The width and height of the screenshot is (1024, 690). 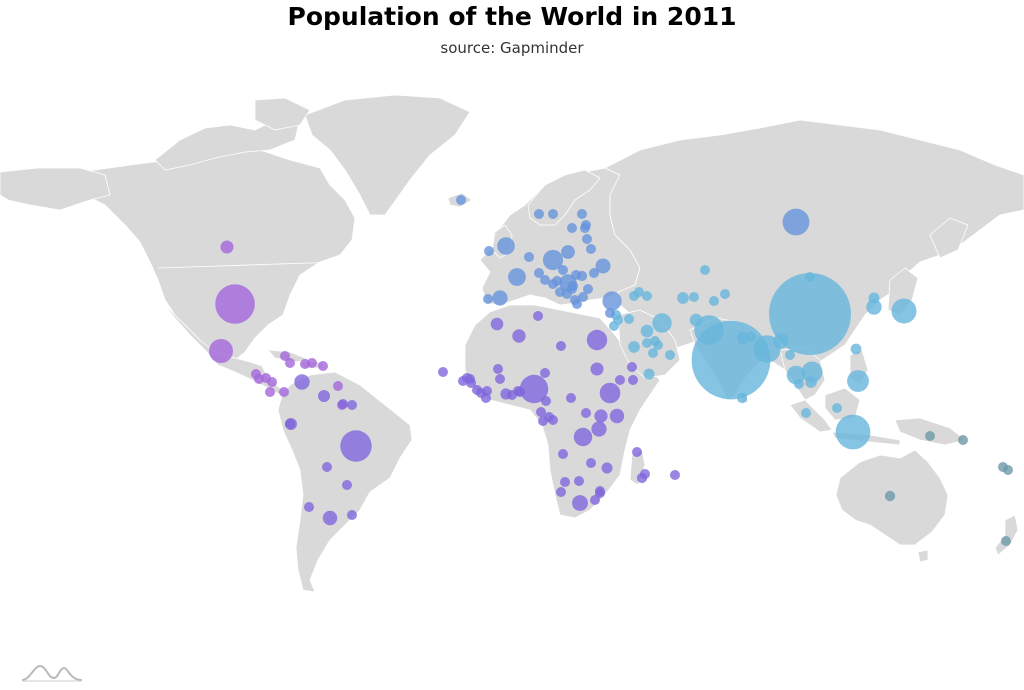 What do you see at coordinates (714, 301) in the screenshot?
I see `bubble-tj` at bounding box center [714, 301].